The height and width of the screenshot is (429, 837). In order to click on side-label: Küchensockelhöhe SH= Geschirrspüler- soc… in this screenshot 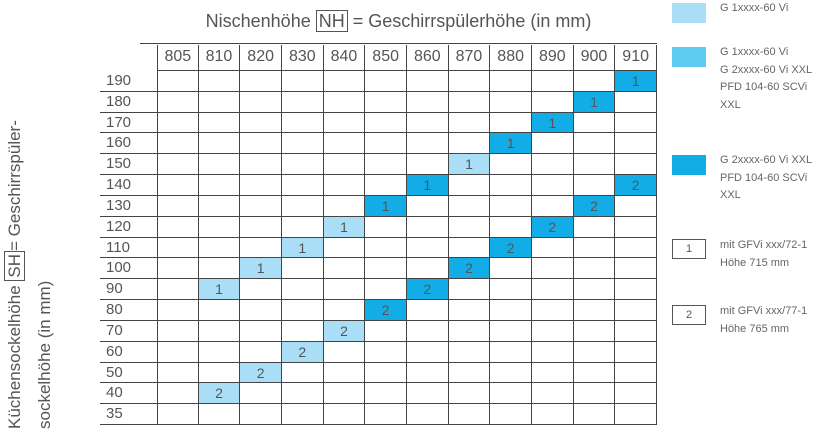, I will do `click(30, 219)`.